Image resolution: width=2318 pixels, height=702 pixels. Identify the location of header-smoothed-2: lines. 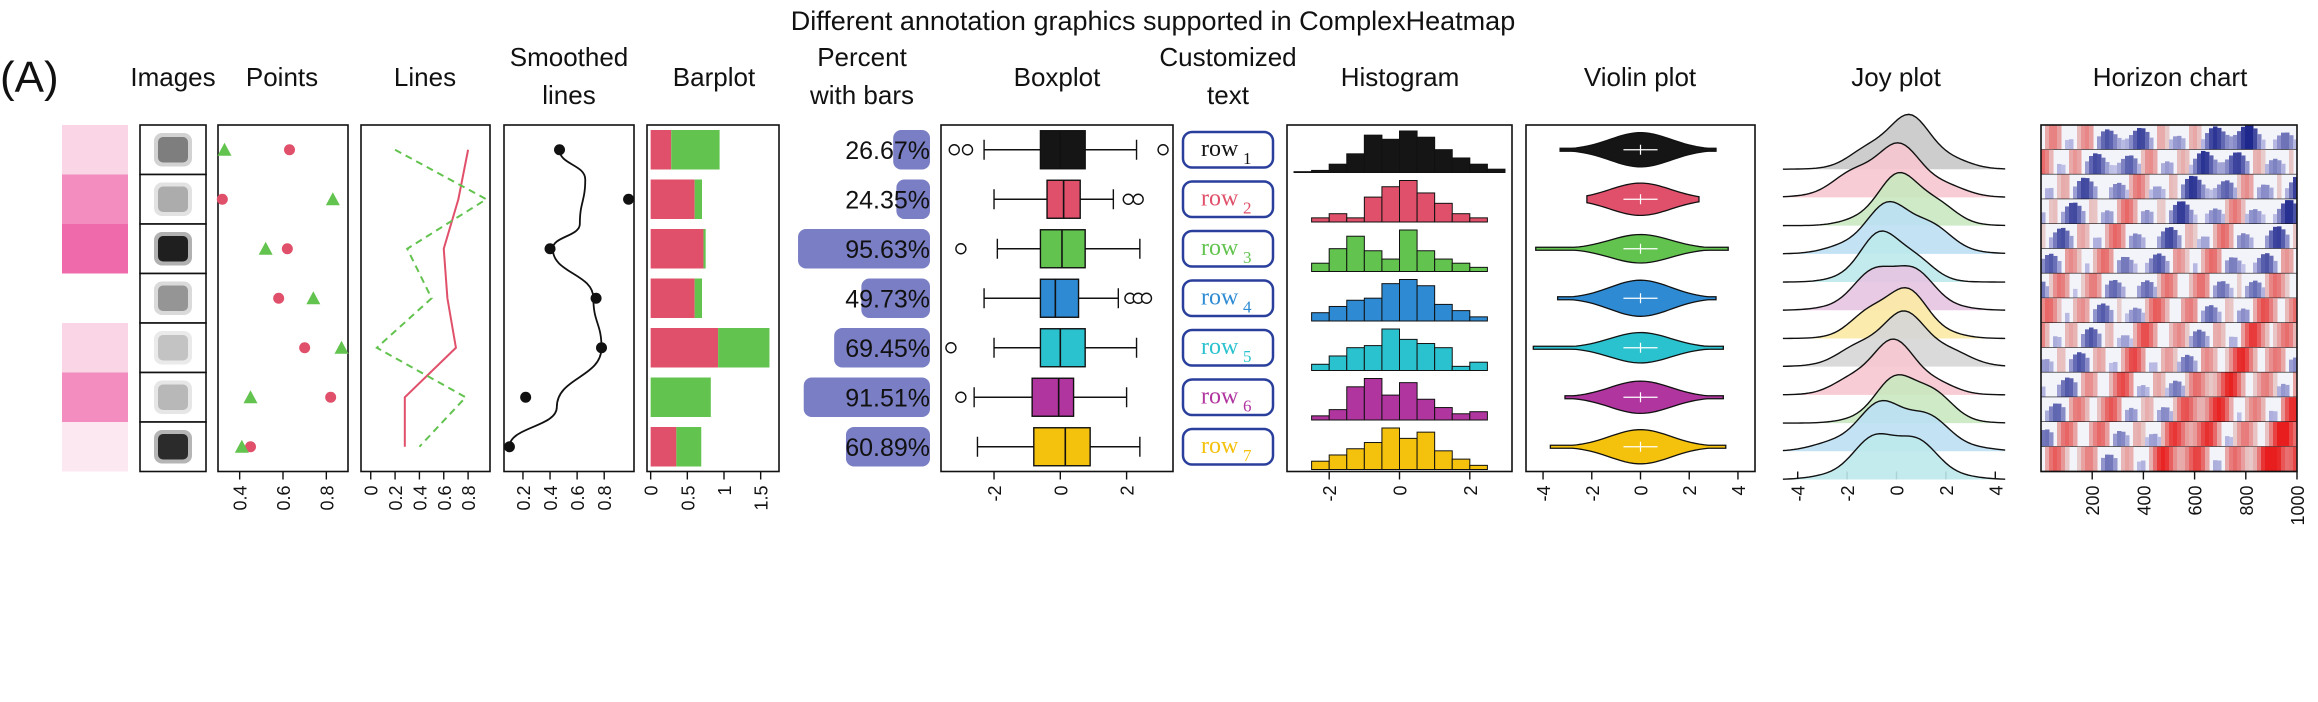
(568, 95).